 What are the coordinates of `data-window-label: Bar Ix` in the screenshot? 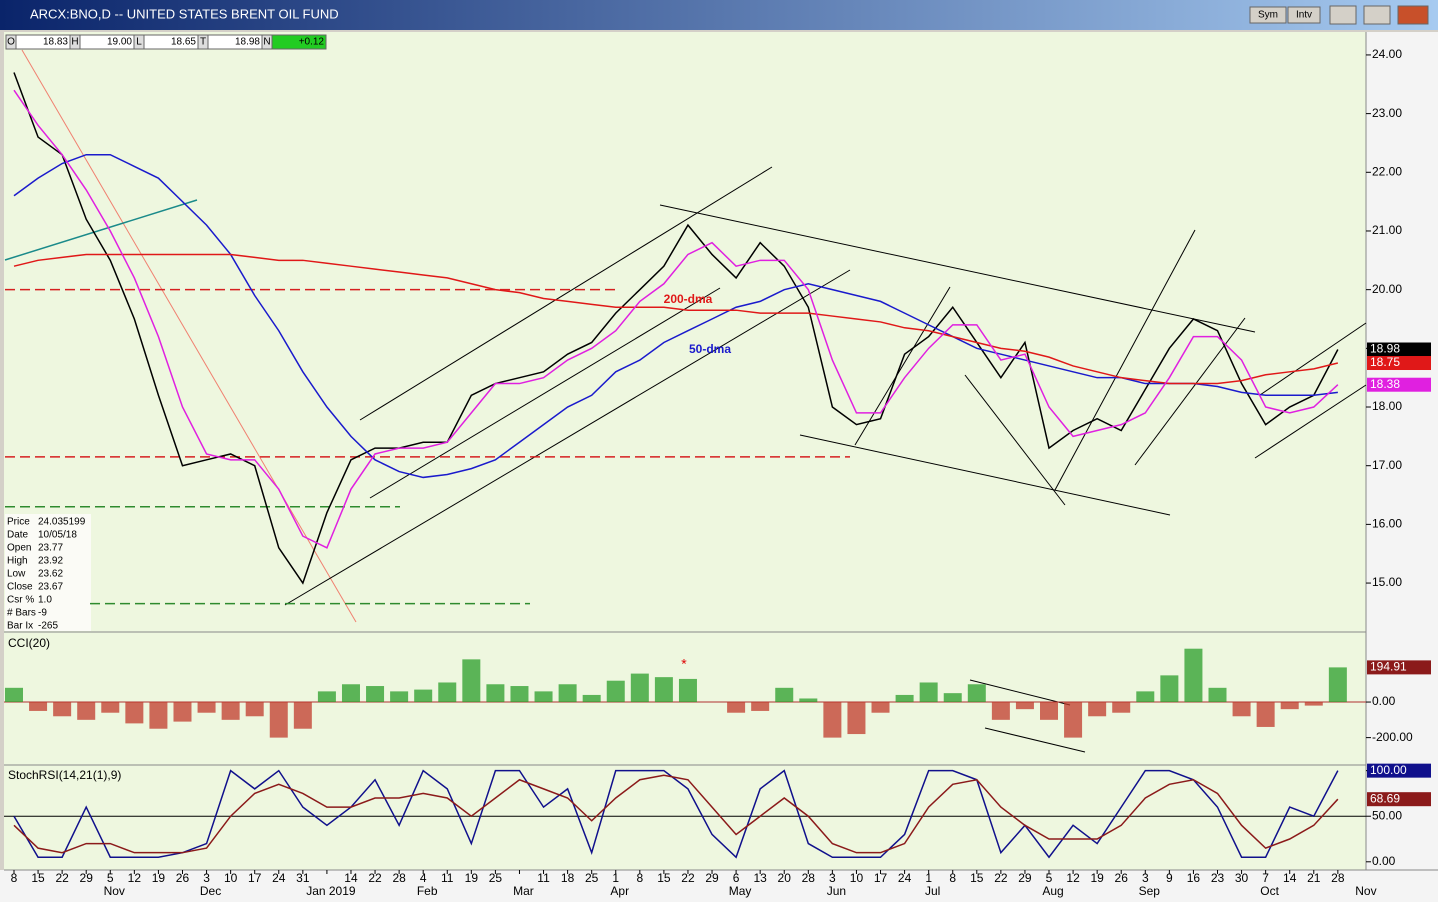 It's located at (20, 626).